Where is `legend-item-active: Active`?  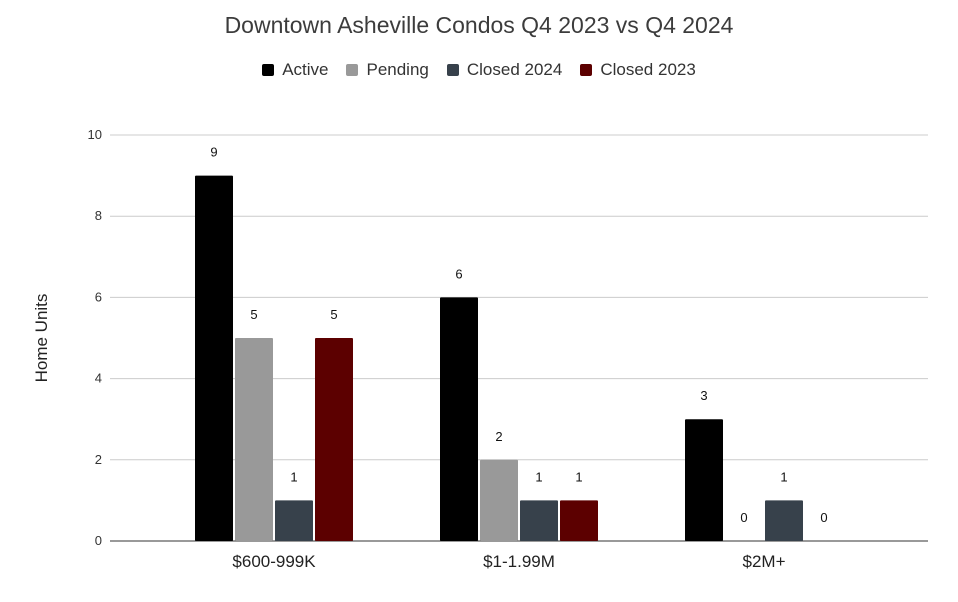 legend-item-active: Active is located at coordinates (295, 70).